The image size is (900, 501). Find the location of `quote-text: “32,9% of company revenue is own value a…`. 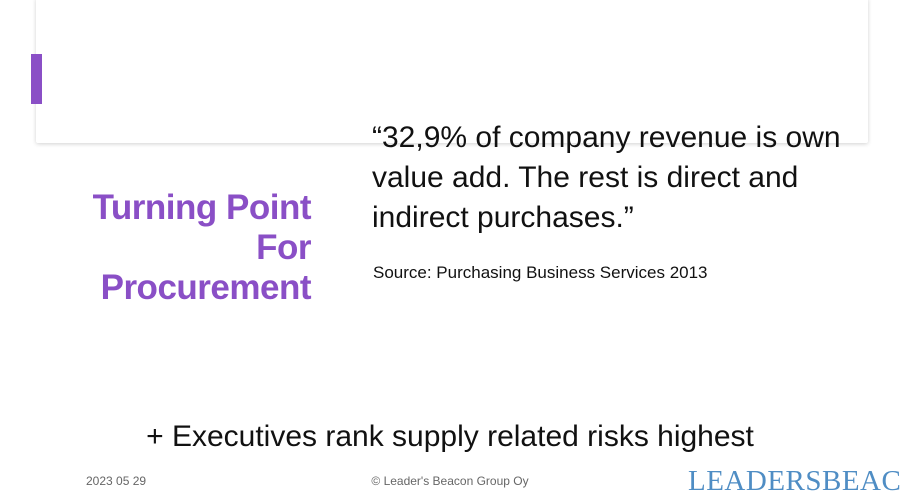

quote-text: “32,9% of company revenue is own value a… is located at coordinates (606, 177).